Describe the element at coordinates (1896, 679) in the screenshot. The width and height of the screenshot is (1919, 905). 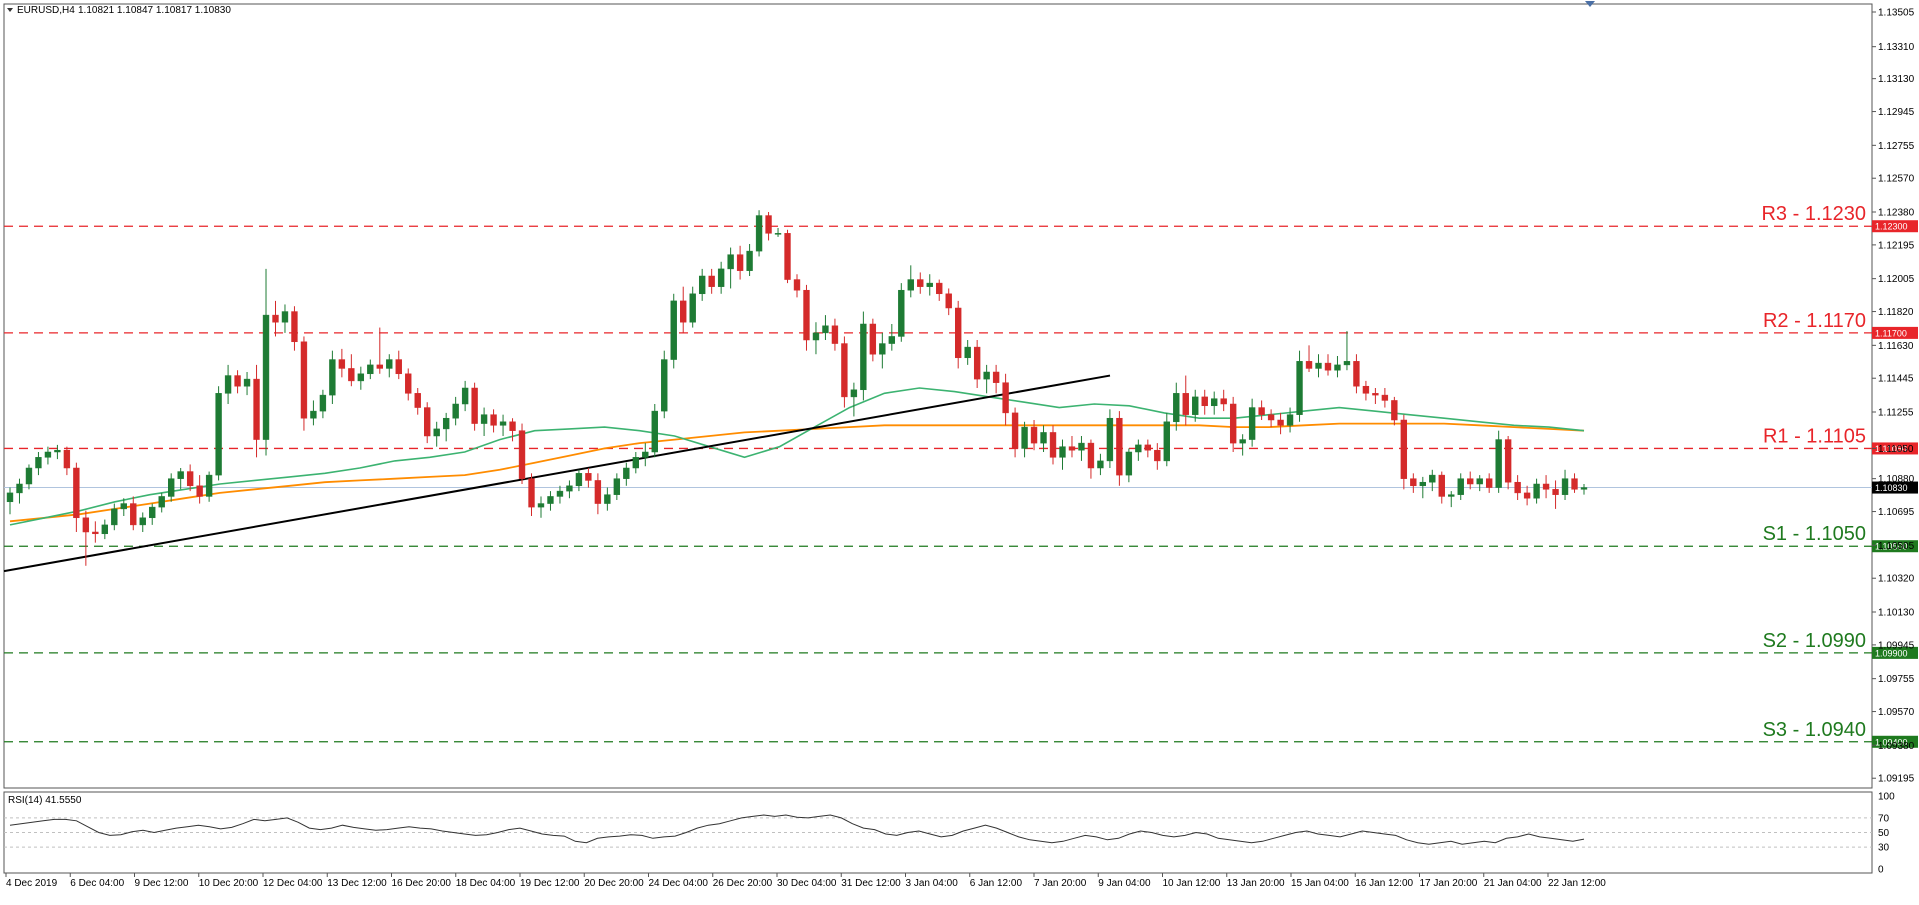
I see `price-axis-label: 1.09755` at that location.